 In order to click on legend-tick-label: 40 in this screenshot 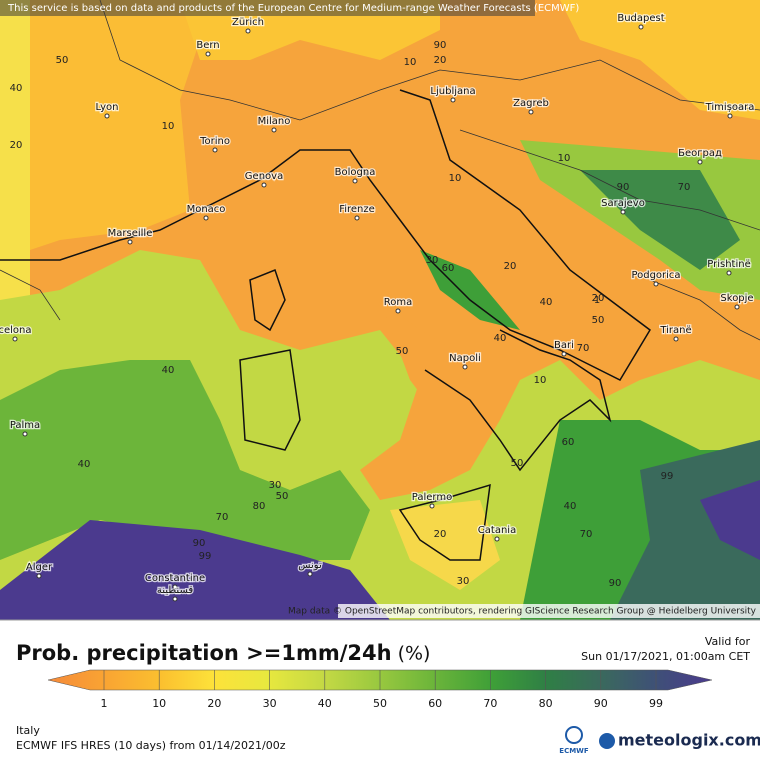, I will do `click(325, 703)`.